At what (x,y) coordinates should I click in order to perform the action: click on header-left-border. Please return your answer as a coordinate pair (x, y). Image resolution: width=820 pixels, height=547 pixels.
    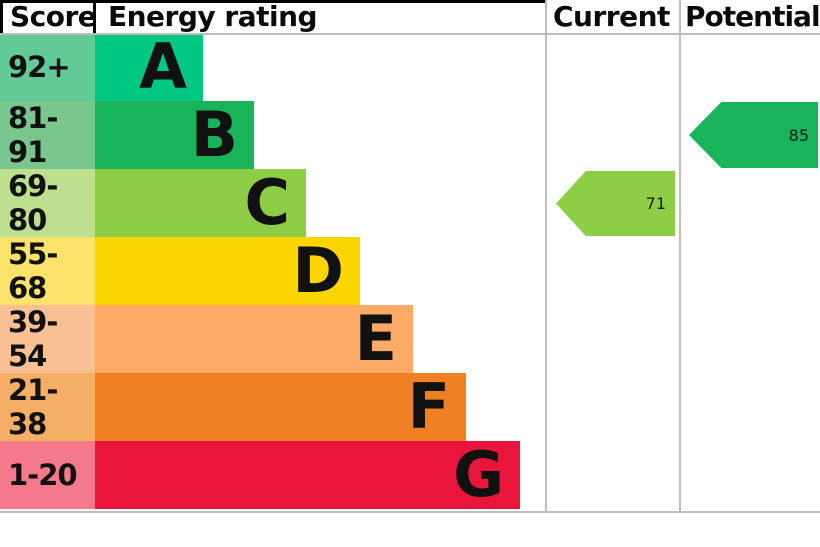
    Looking at the image, I should click on (1, 16).